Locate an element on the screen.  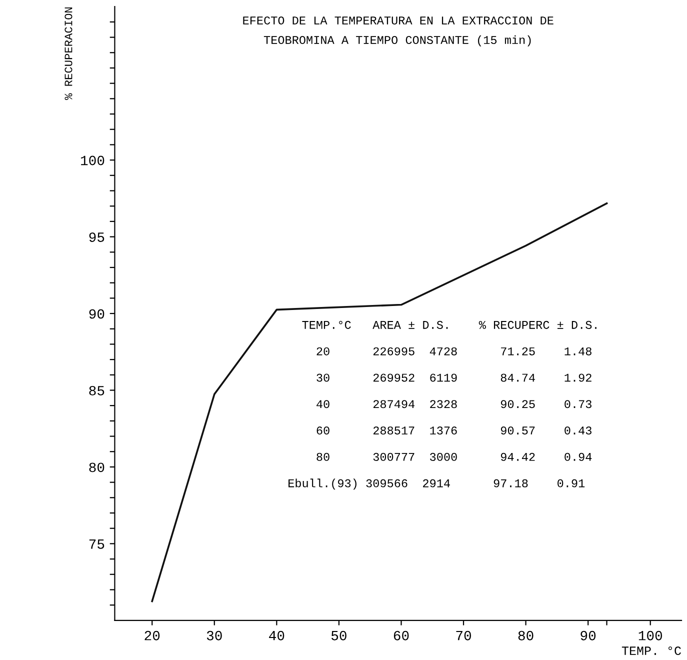
y-axis-title: % RECUPERACION is located at coordinates (68, 53).